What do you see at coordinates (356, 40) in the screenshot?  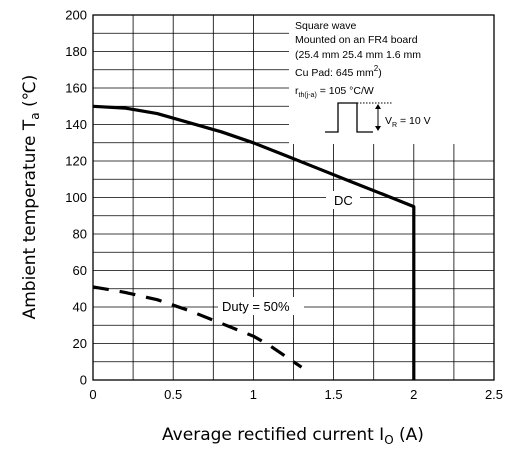 I see `note-line-2: Mounted on an FR4 board` at bounding box center [356, 40].